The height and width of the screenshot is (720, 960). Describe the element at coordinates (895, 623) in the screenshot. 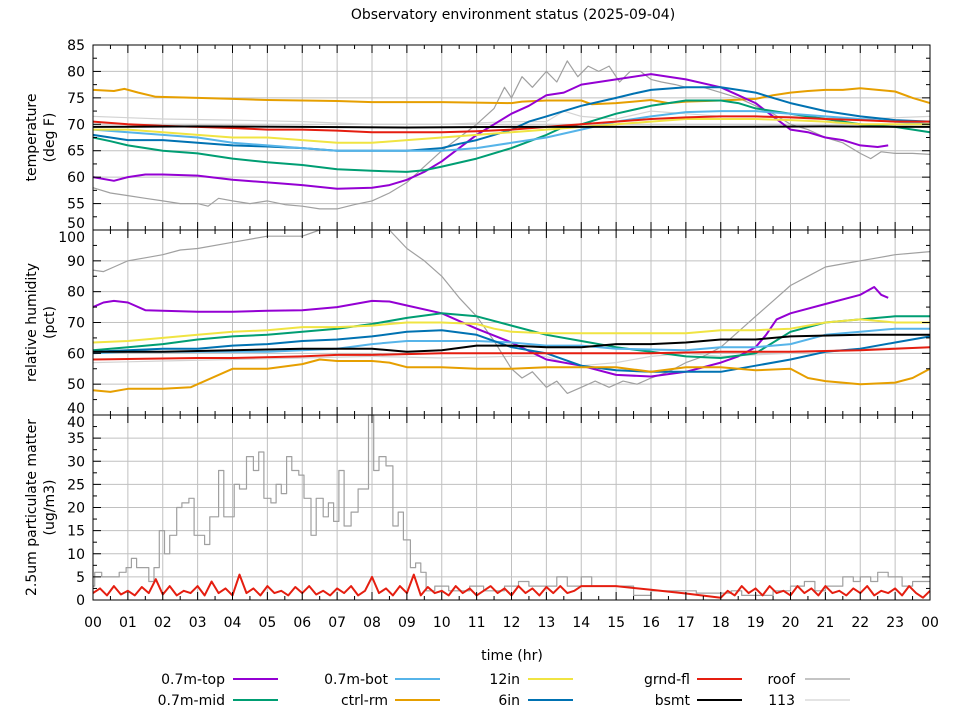

I see `x-tick-label: 23` at that location.